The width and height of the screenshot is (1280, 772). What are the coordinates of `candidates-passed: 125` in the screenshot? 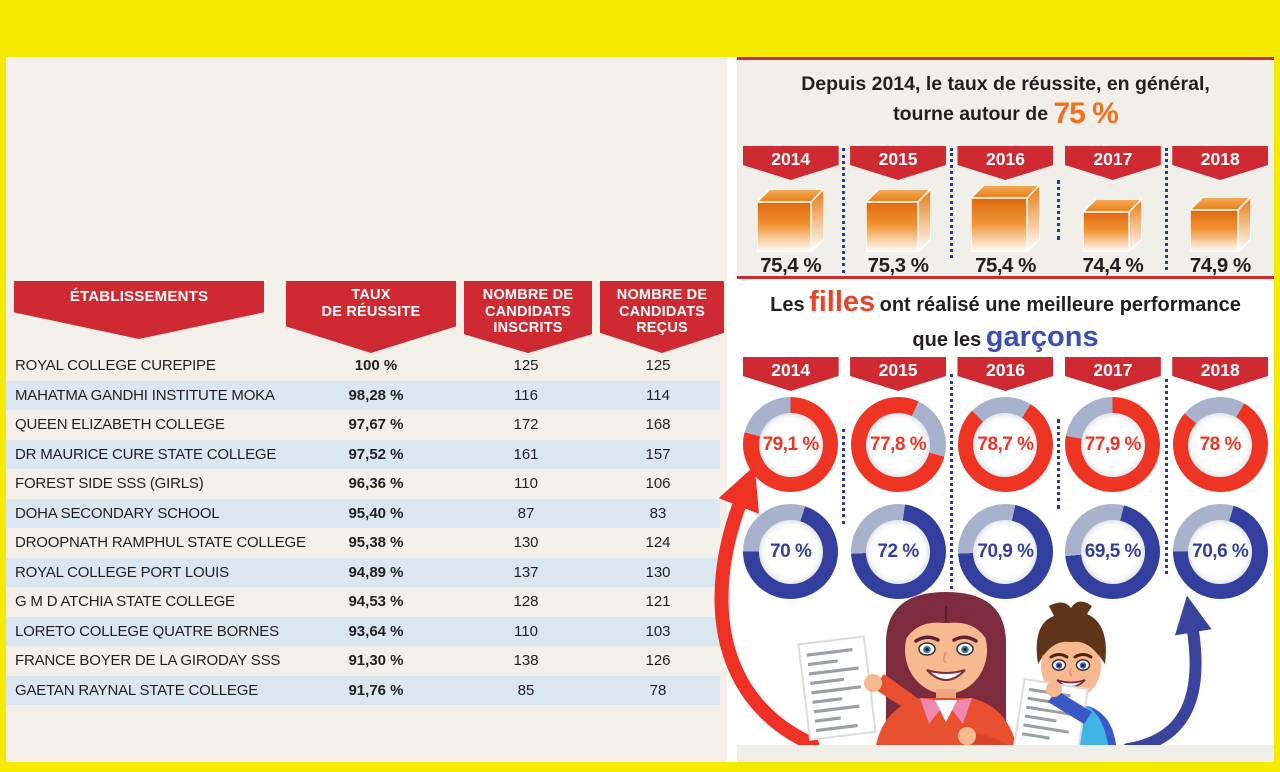 It's located at (658, 366).